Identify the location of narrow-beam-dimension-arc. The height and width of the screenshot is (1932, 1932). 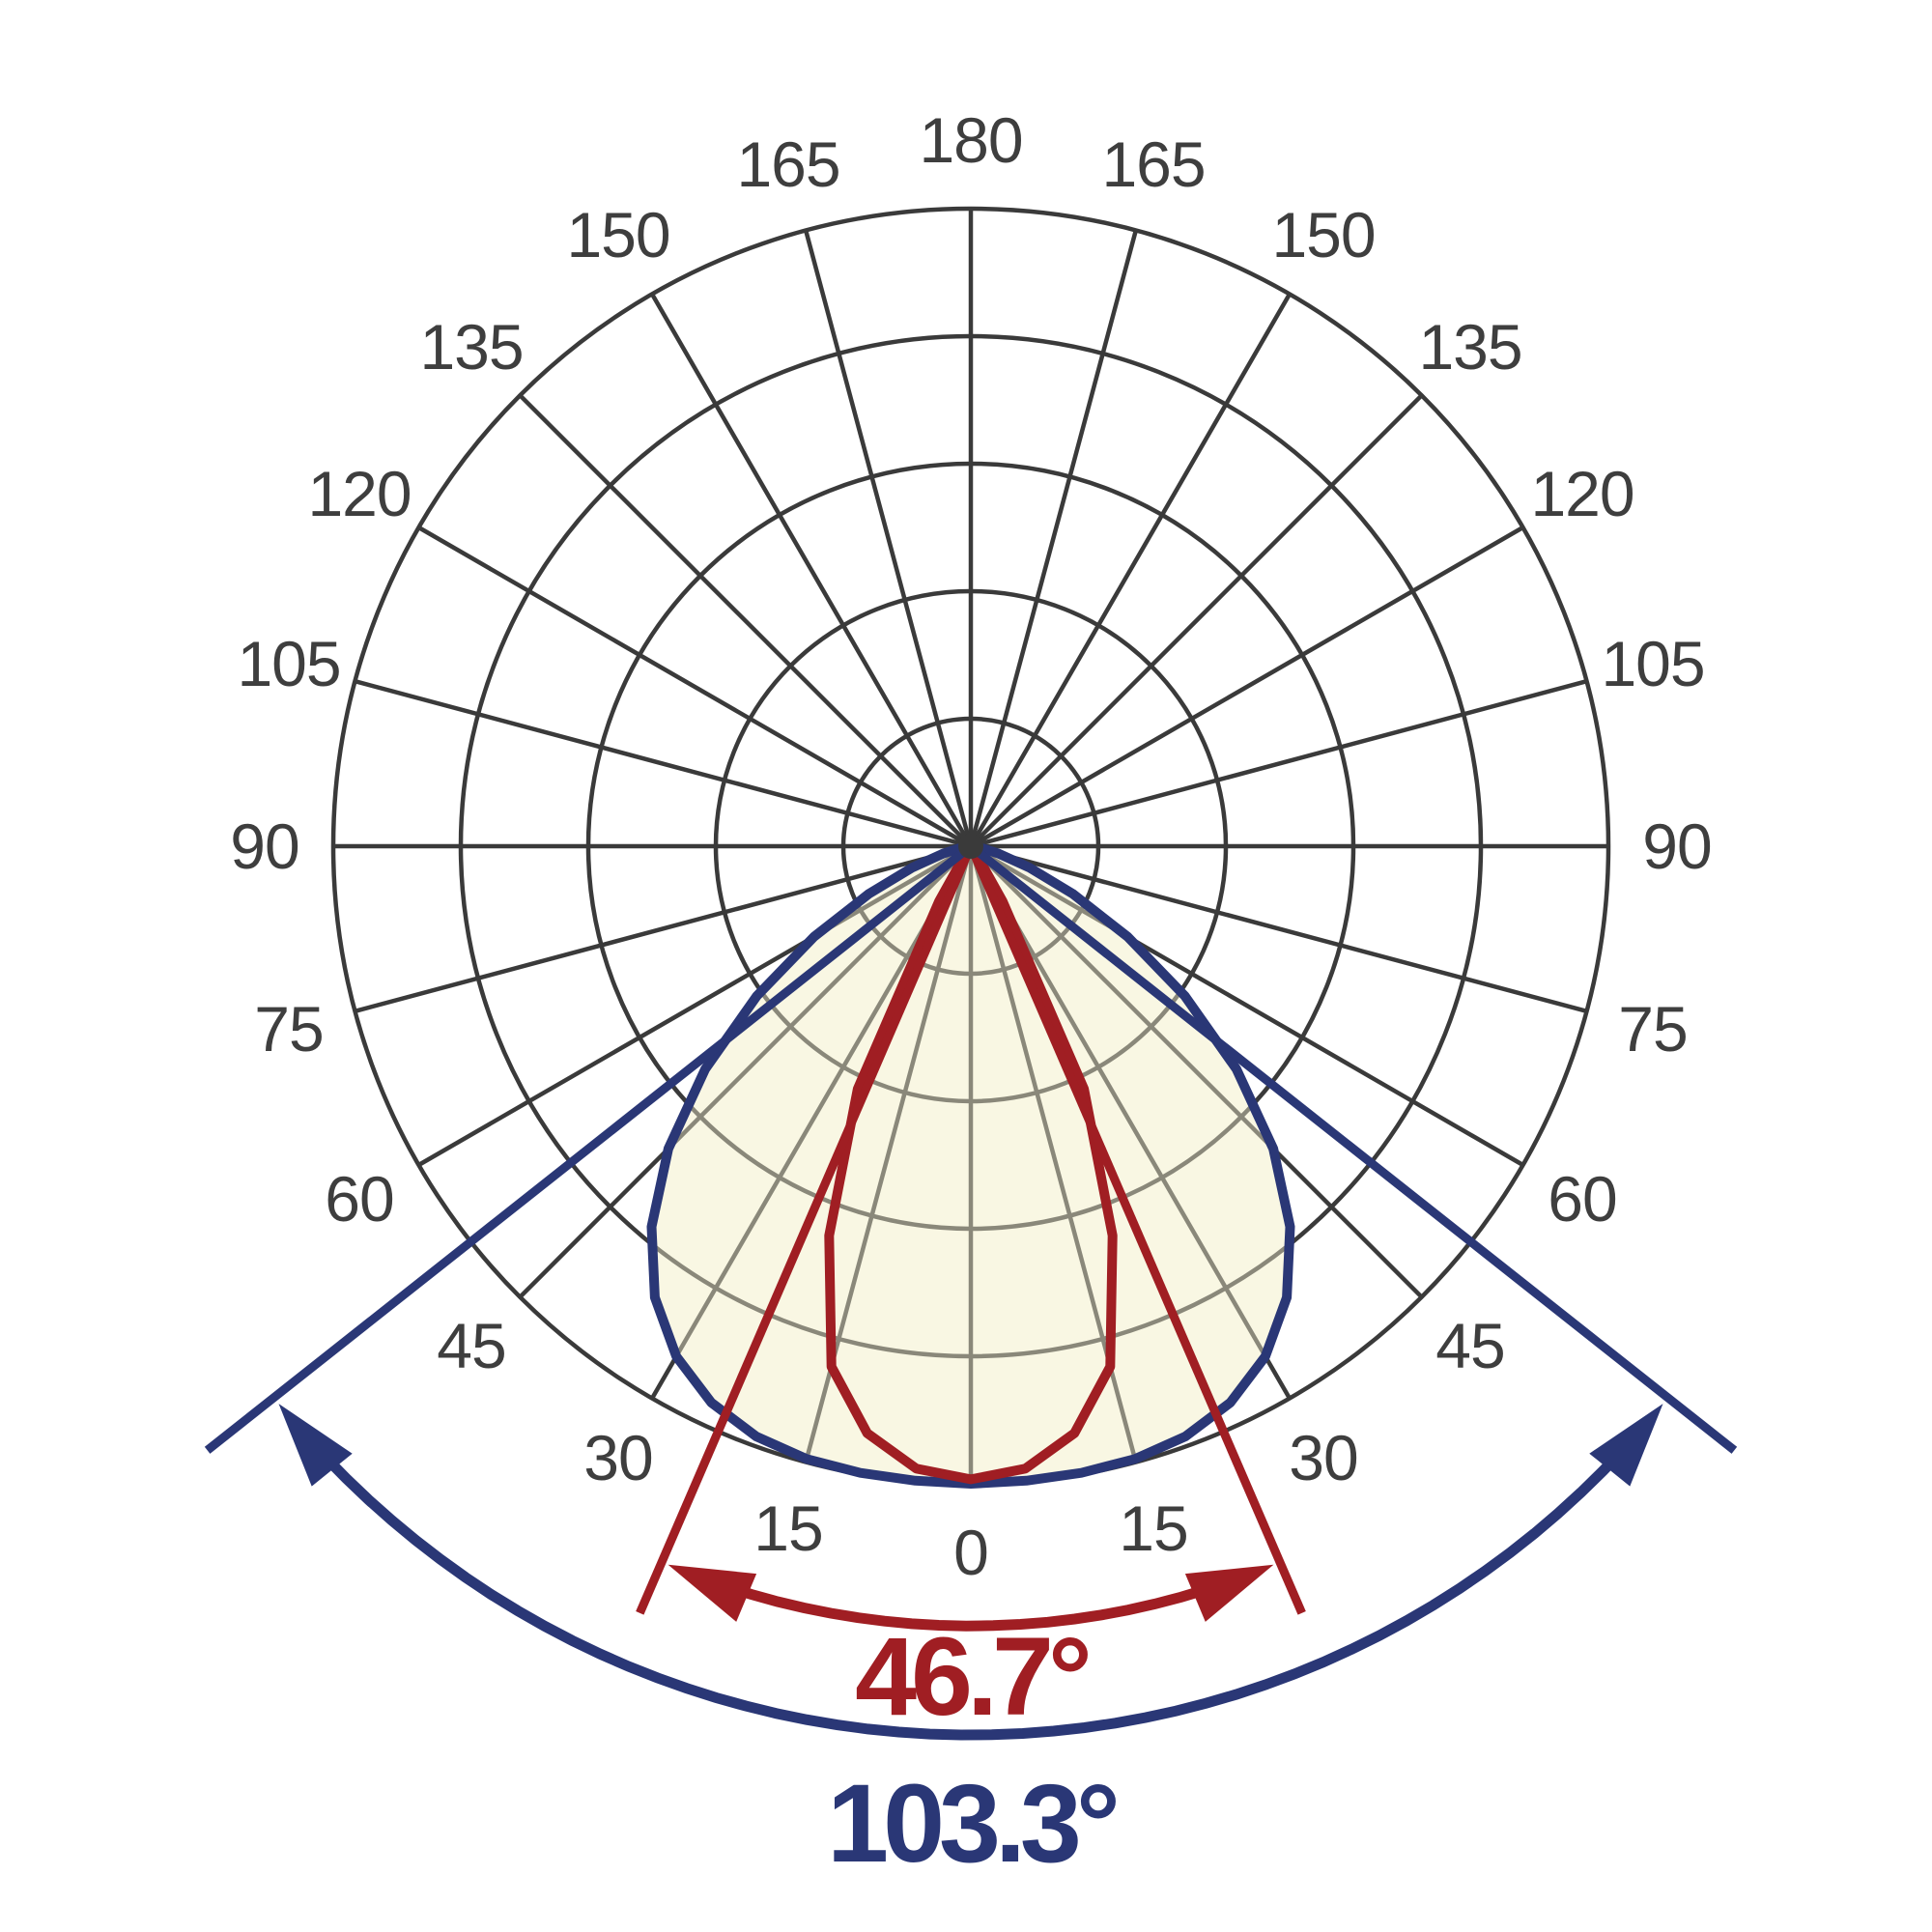
(971, 1606).